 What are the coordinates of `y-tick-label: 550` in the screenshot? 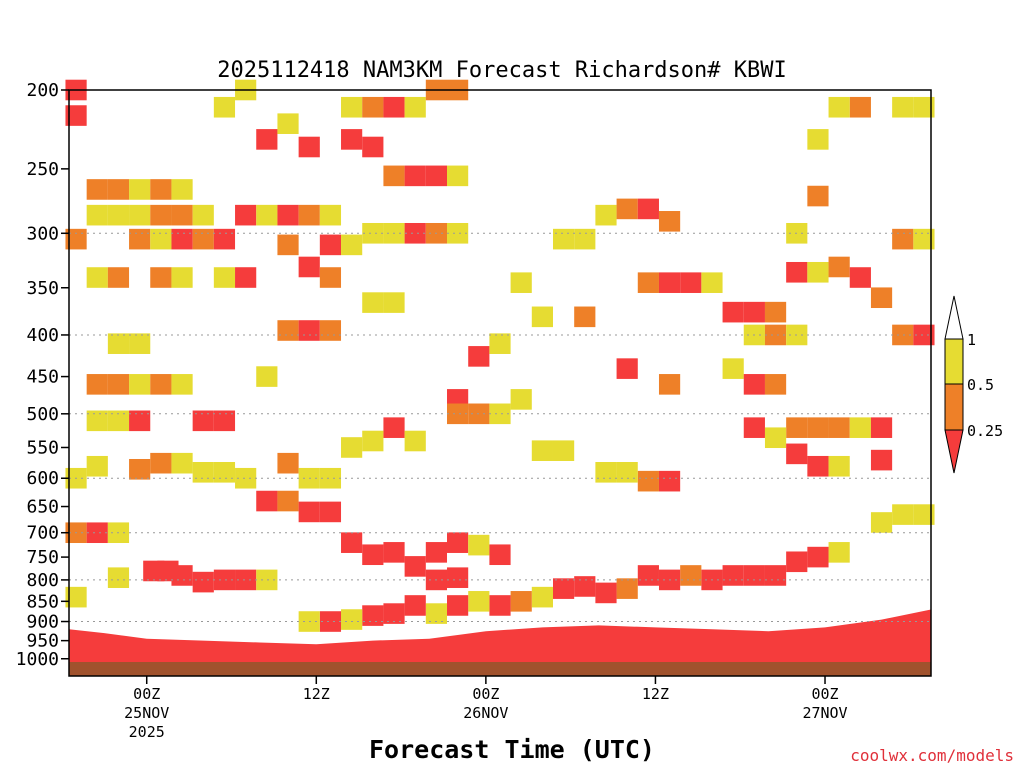 It's located at (42, 447).